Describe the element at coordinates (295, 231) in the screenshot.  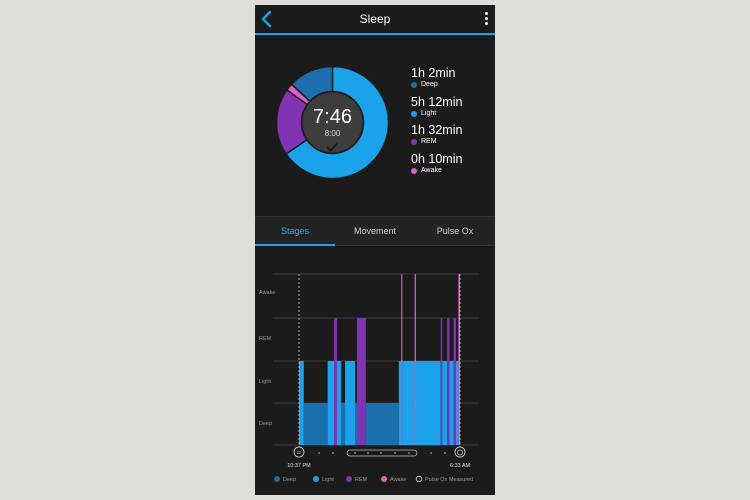
I see `tab-stages: Stages` at that location.